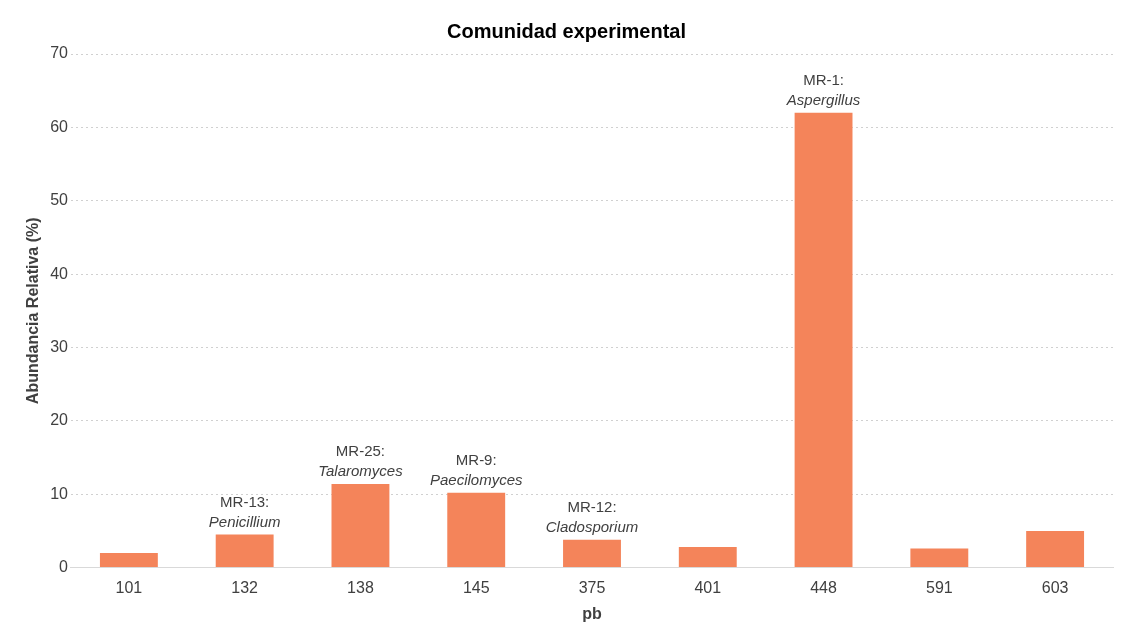 This screenshot has height=638, width=1143. I want to click on x-tick-label: 603, so click(1055, 587).